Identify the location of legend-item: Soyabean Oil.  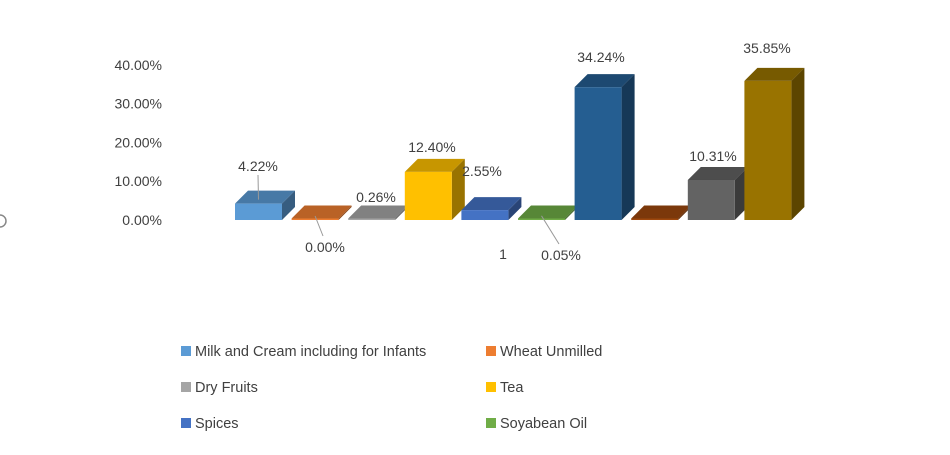
(536, 424).